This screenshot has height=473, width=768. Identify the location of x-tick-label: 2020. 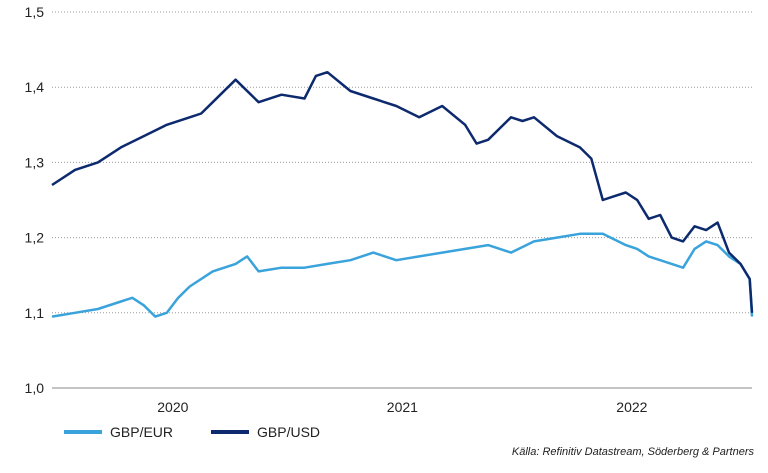
(172, 407).